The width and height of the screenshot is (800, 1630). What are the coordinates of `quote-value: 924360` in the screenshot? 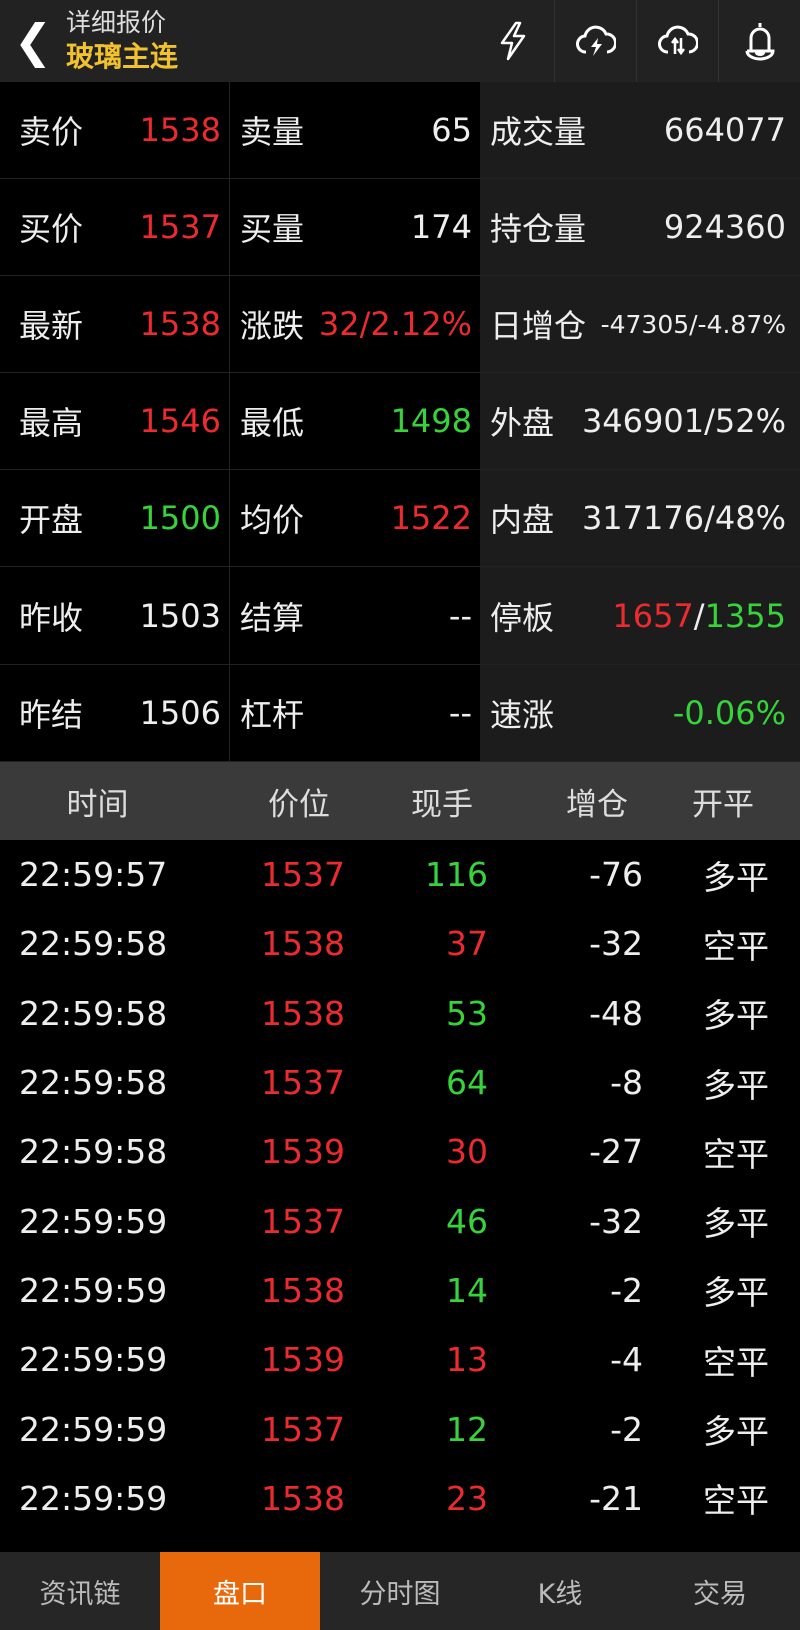 It's located at (724, 227).